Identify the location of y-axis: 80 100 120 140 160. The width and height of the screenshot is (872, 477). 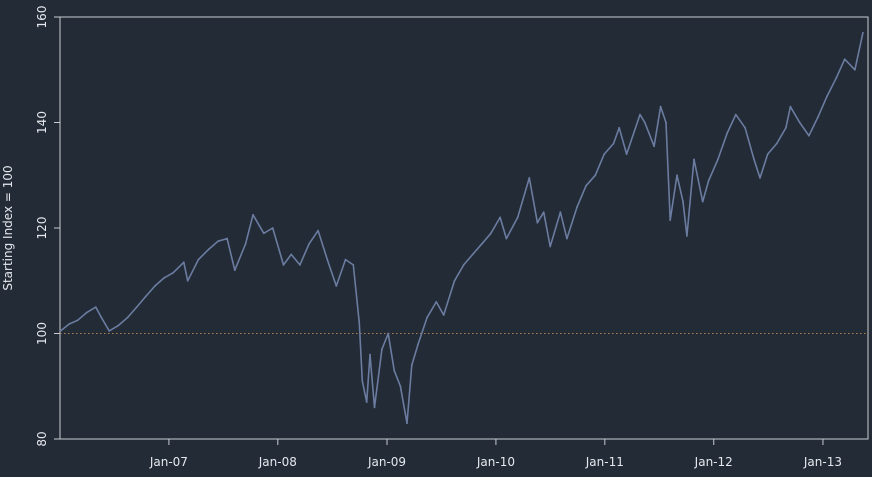
(47, 226).